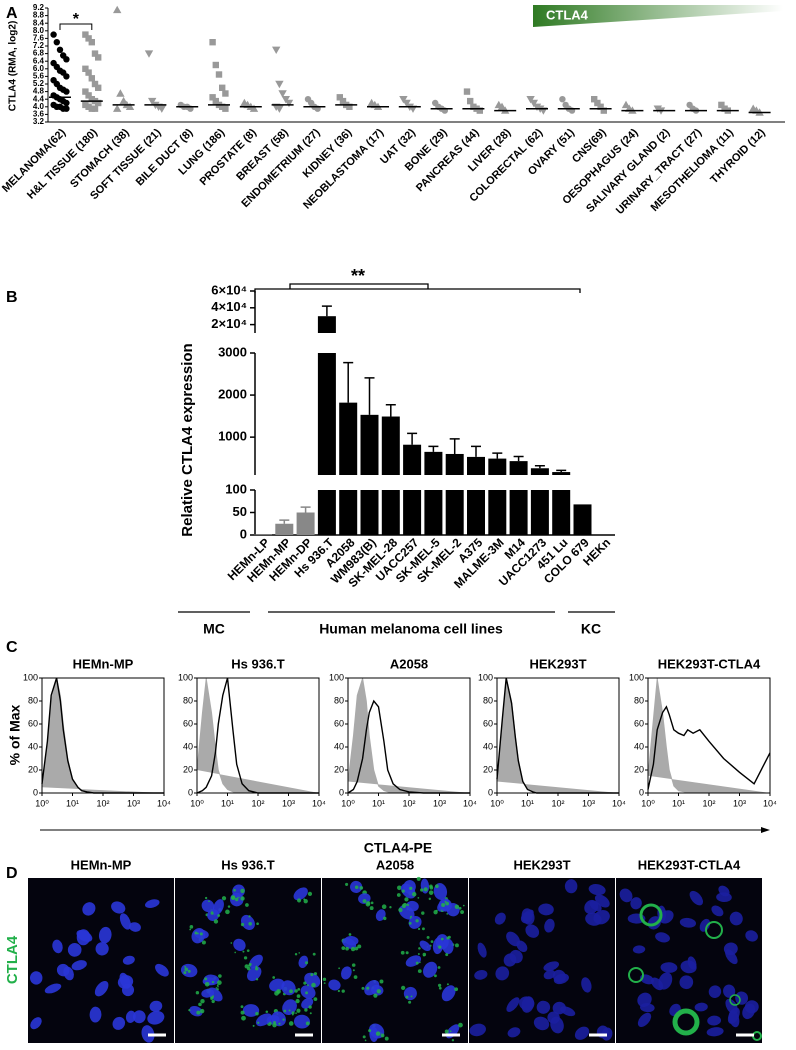 Image resolution: width=796 pixels, height=1050 pixels. What do you see at coordinates (257, 735) in the screenshot?
I see `stain-line` at bounding box center [257, 735].